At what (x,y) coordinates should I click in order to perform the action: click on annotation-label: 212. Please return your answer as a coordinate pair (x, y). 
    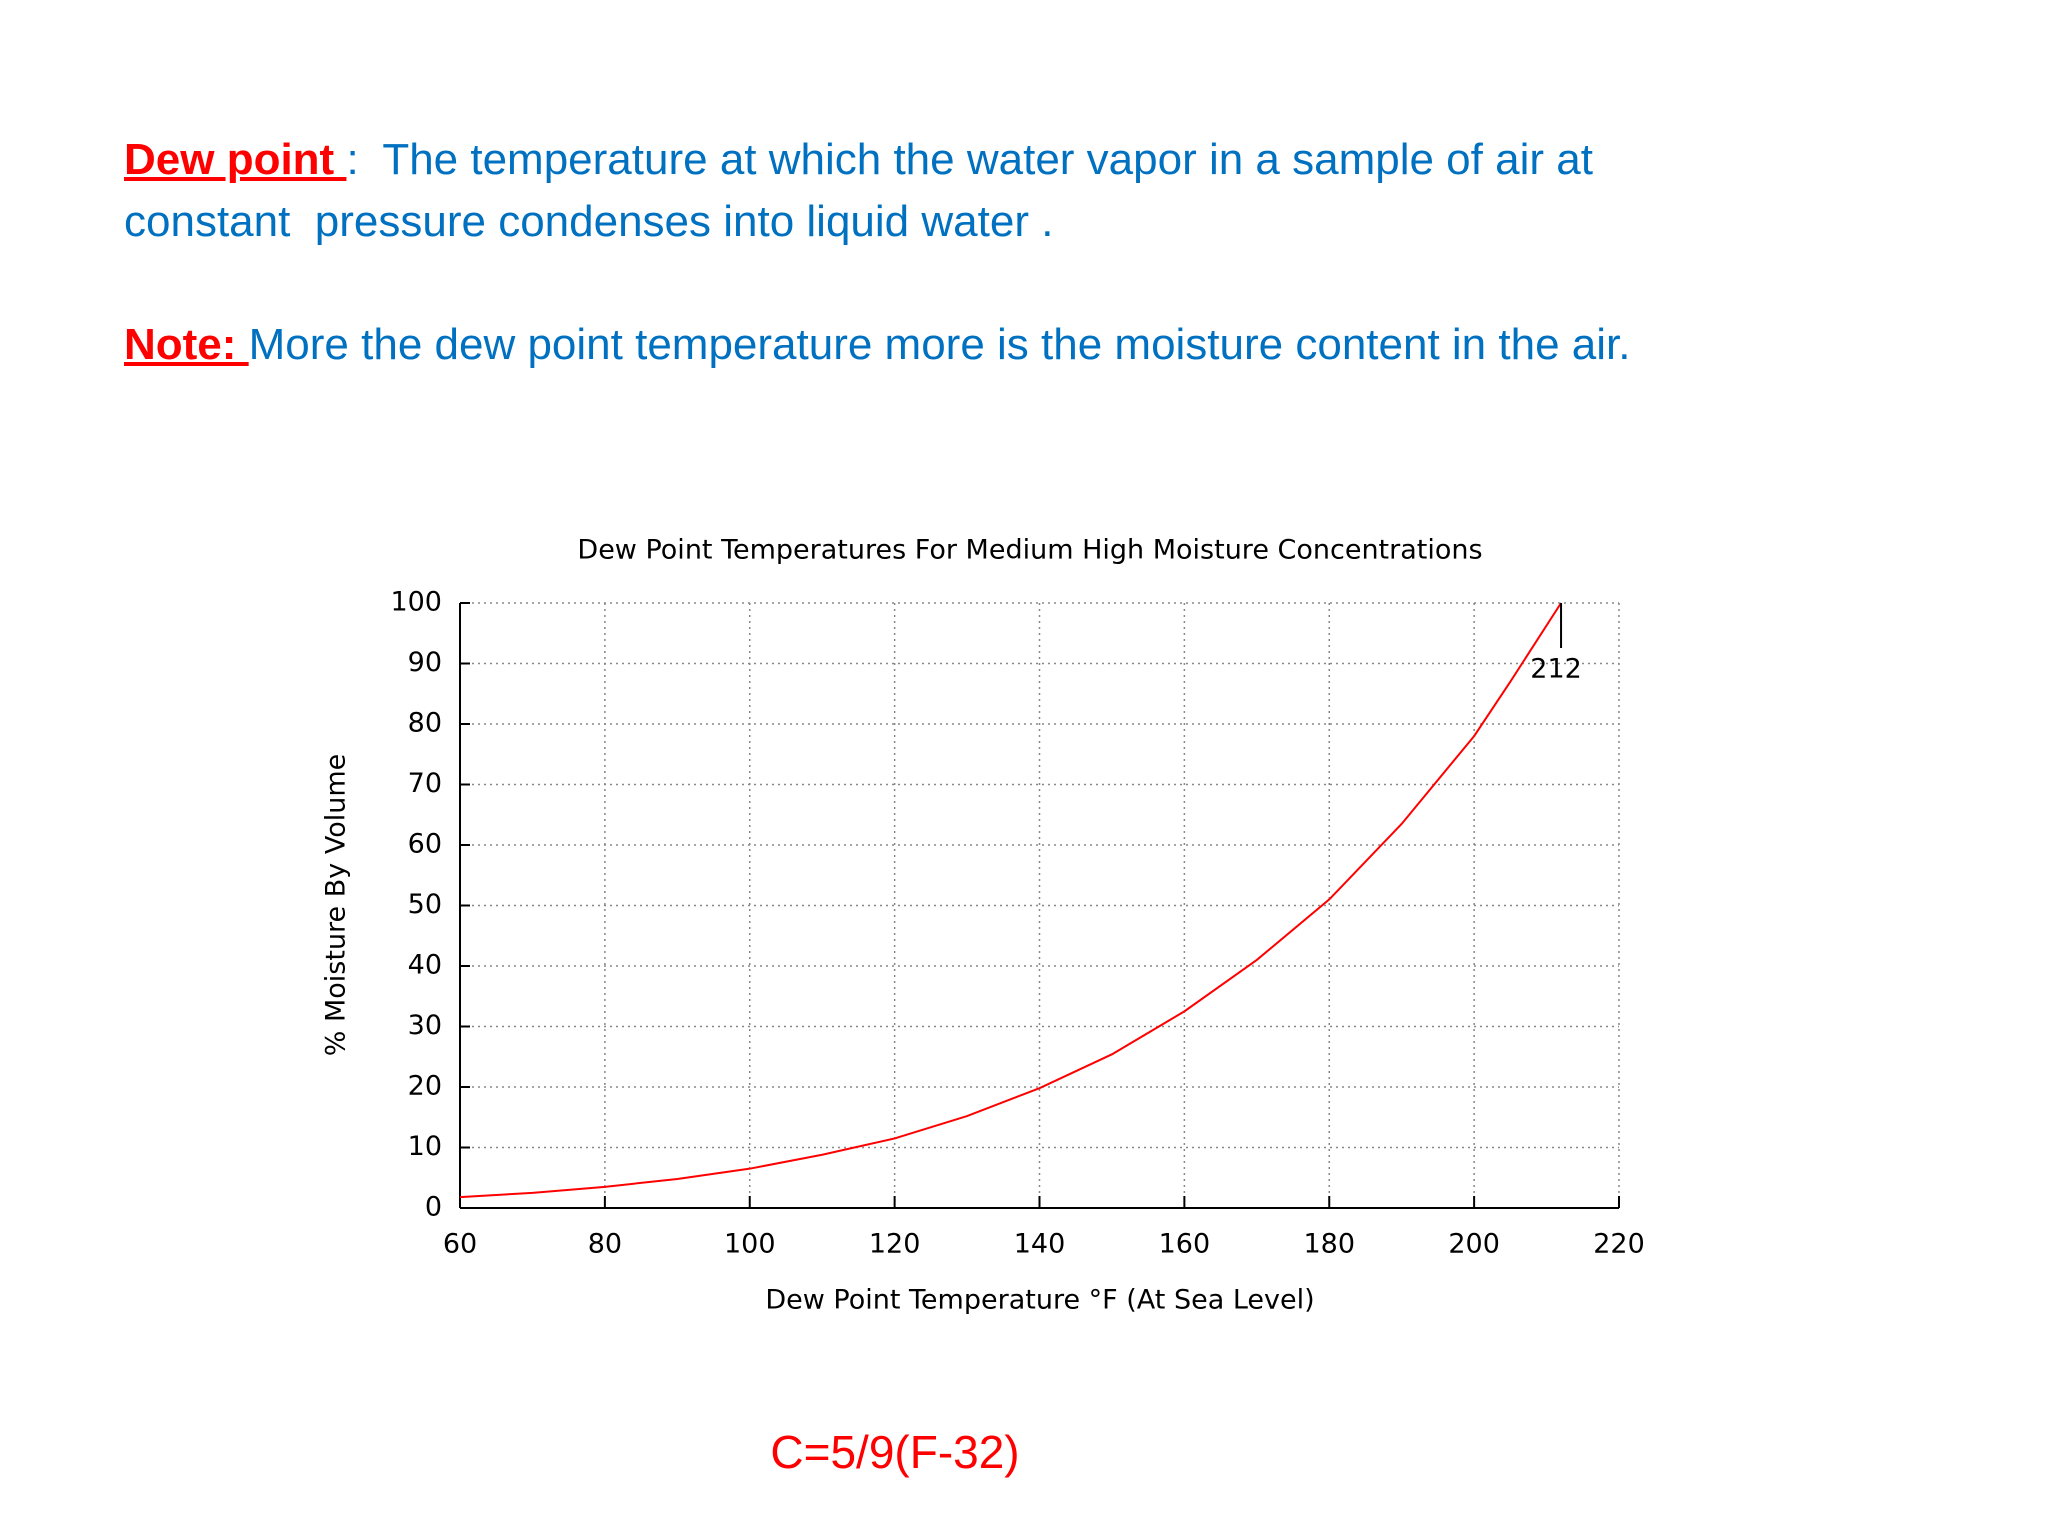
    Looking at the image, I should click on (1556, 669).